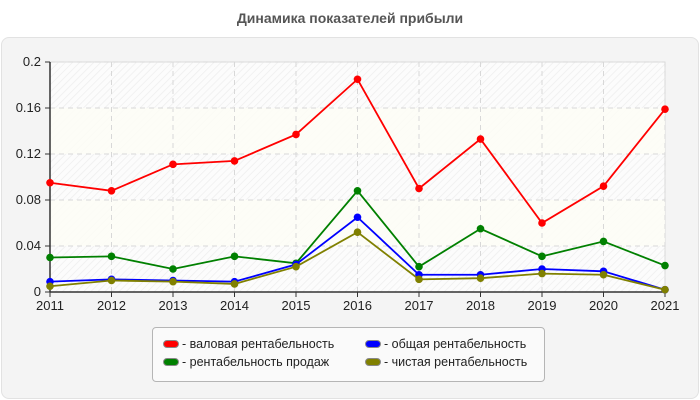  Describe the element at coordinates (296, 305) in the screenshot. I see `svg-text: 2015` at that location.